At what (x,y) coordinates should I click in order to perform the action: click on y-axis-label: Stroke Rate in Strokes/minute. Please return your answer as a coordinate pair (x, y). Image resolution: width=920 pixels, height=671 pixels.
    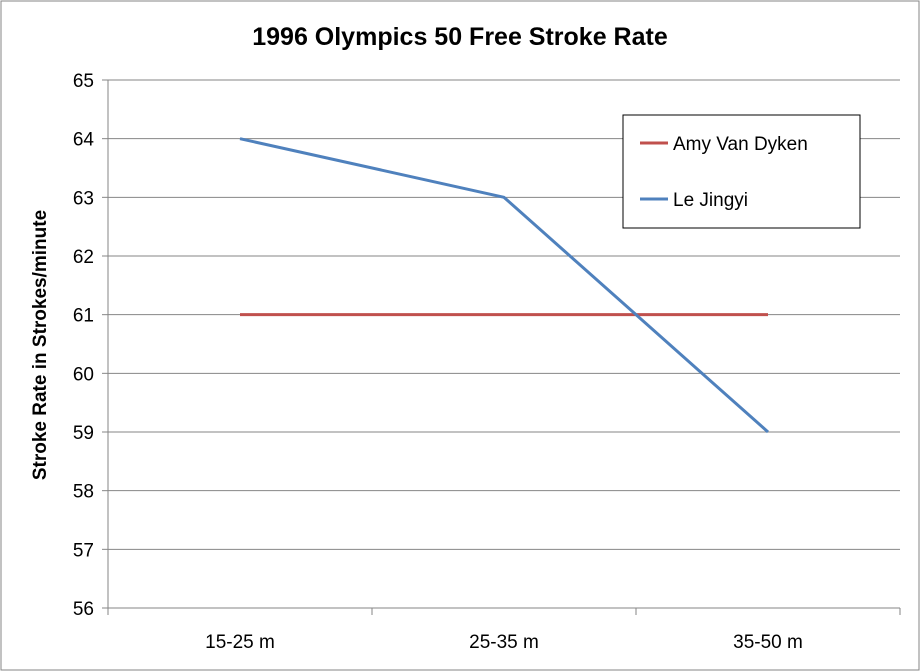
    Looking at the image, I should click on (40, 345).